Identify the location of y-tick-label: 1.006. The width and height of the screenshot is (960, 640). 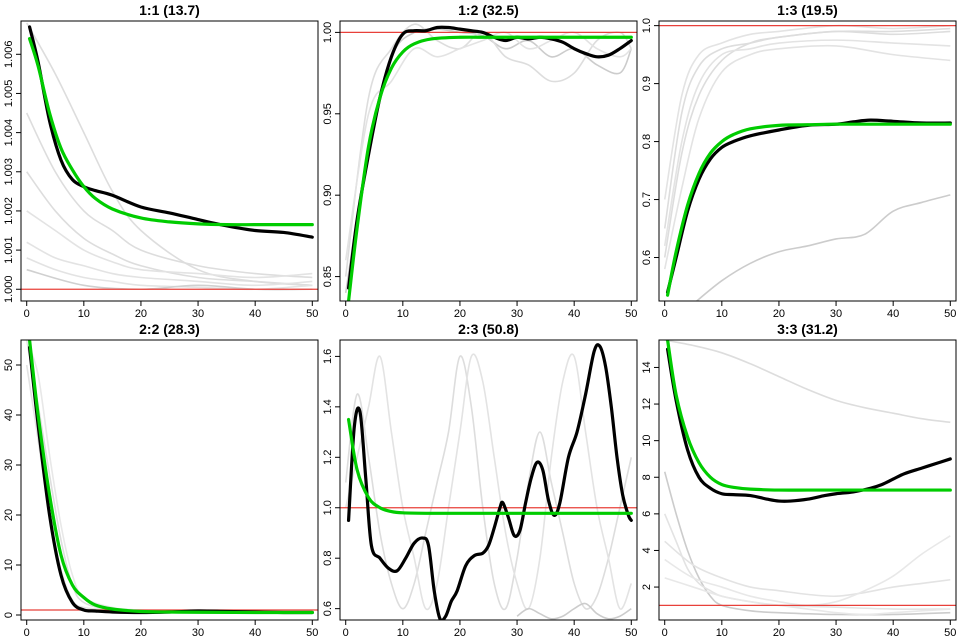
(9, 55).